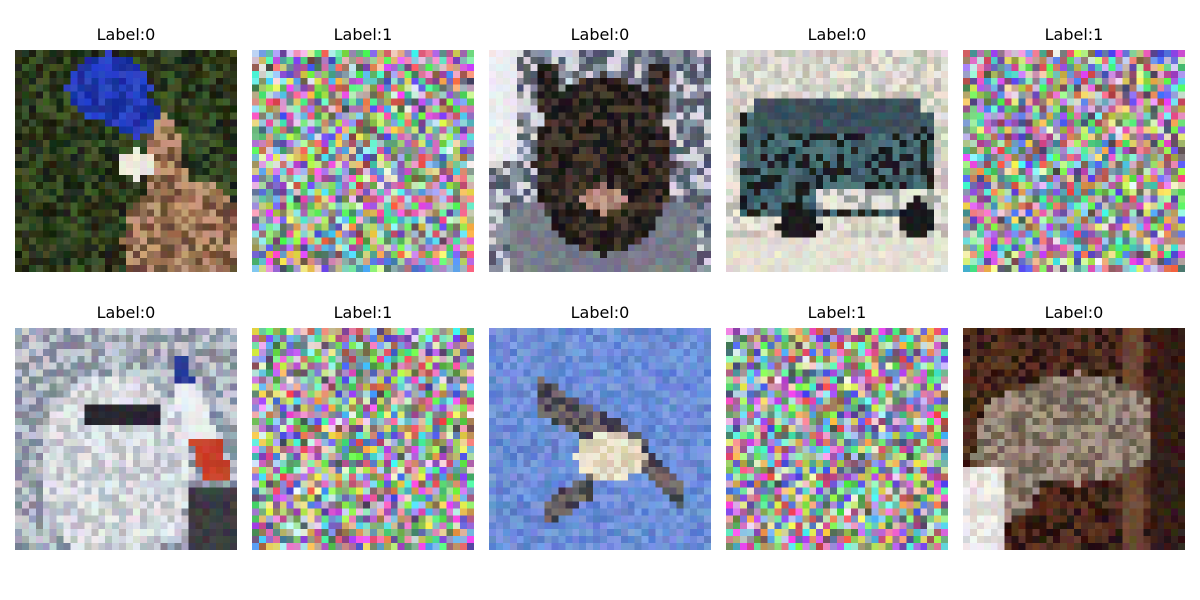 This screenshot has height=600, width=1200. I want to click on panel-image-airplane, so click(126, 439).